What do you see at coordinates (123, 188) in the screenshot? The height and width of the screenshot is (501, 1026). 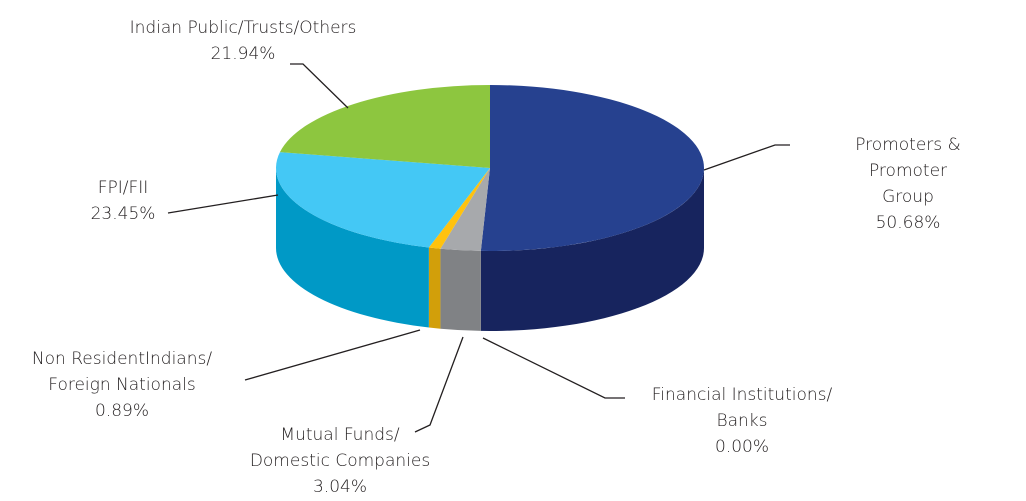 I see `slice-label: FPI/FII` at bounding box center [123, 188].